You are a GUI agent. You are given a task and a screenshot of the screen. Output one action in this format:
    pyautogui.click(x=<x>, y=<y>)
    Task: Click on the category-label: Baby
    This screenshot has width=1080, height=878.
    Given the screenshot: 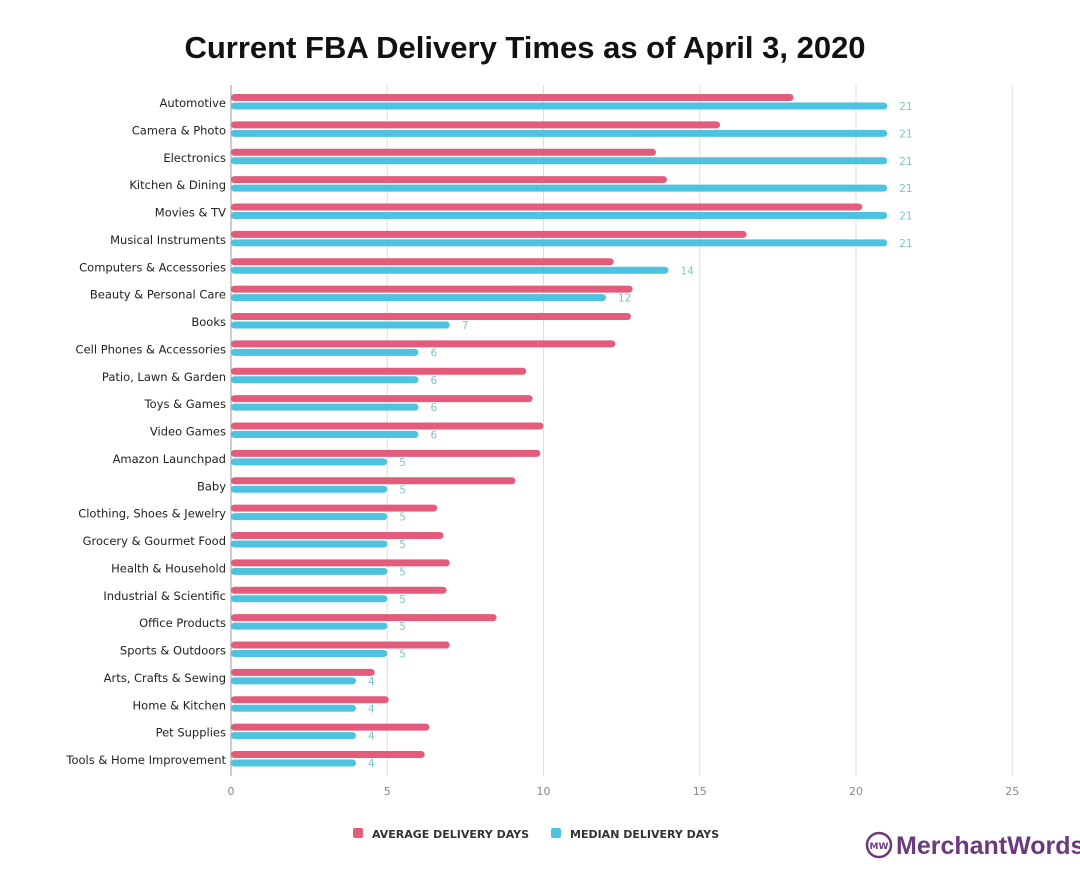 What is the action you would take?
    pyautogui.click(x=211, y=486)
    